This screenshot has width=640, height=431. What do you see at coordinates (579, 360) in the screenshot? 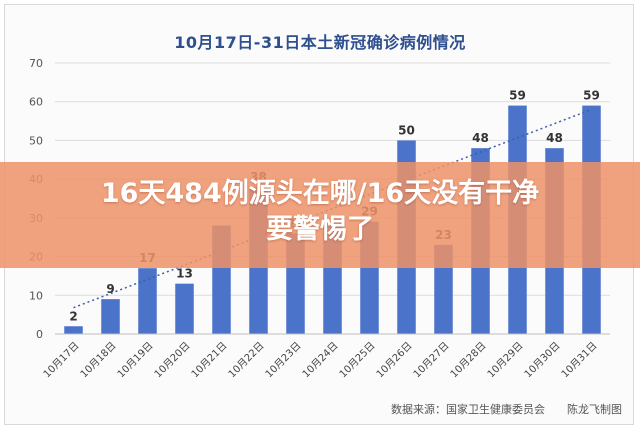
I see `x-tick-label: 10月31日` at bounding box center [579, 360].